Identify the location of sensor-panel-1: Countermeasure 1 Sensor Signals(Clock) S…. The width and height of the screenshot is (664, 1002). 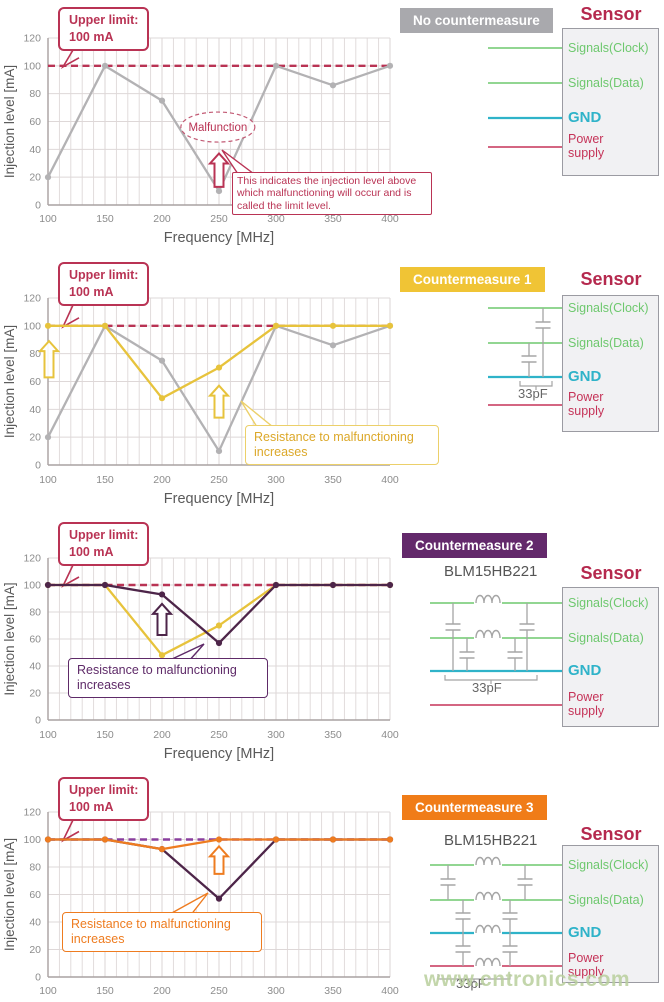
(532, 385).